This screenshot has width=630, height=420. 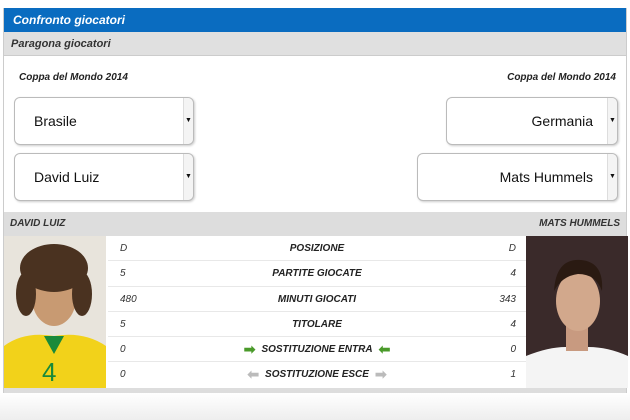 I want to click on panel-subtitle: Paragona giocatori, so click(x=315, y=44).